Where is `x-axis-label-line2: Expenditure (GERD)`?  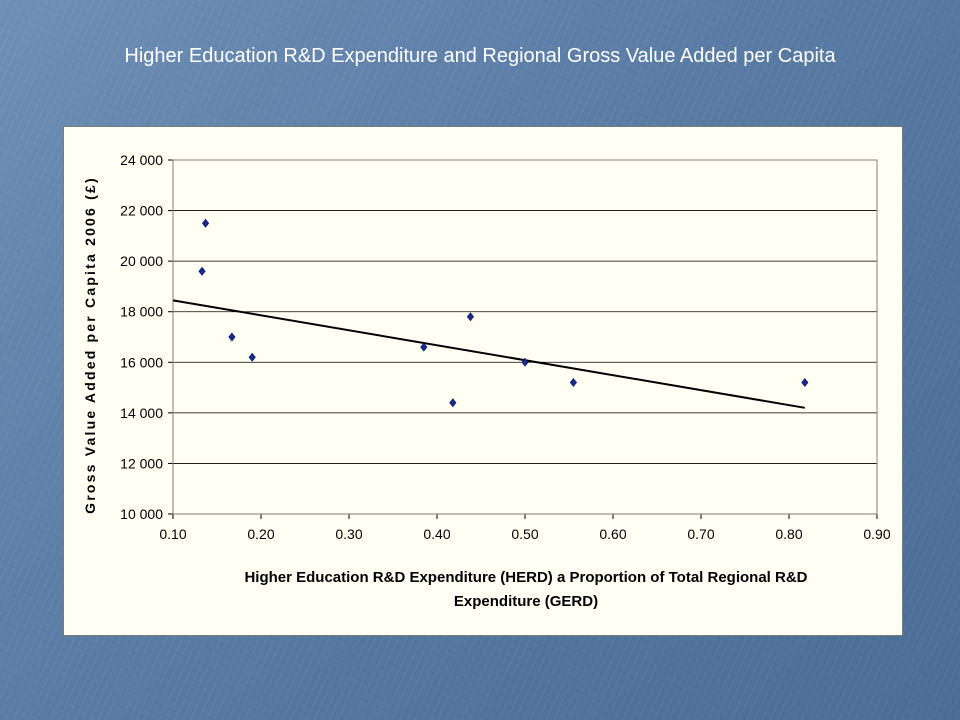
x-axis-label-line2: Expenditure (GERD) is located at coordinates (526, 601).